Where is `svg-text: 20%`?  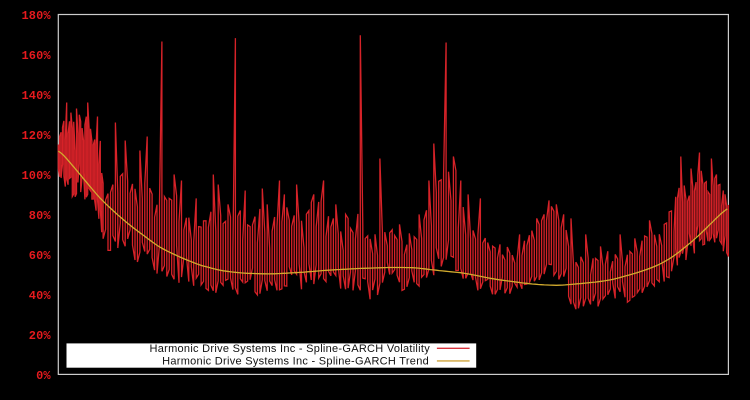 svg-text: 20% is located at coordinates (40, 336).